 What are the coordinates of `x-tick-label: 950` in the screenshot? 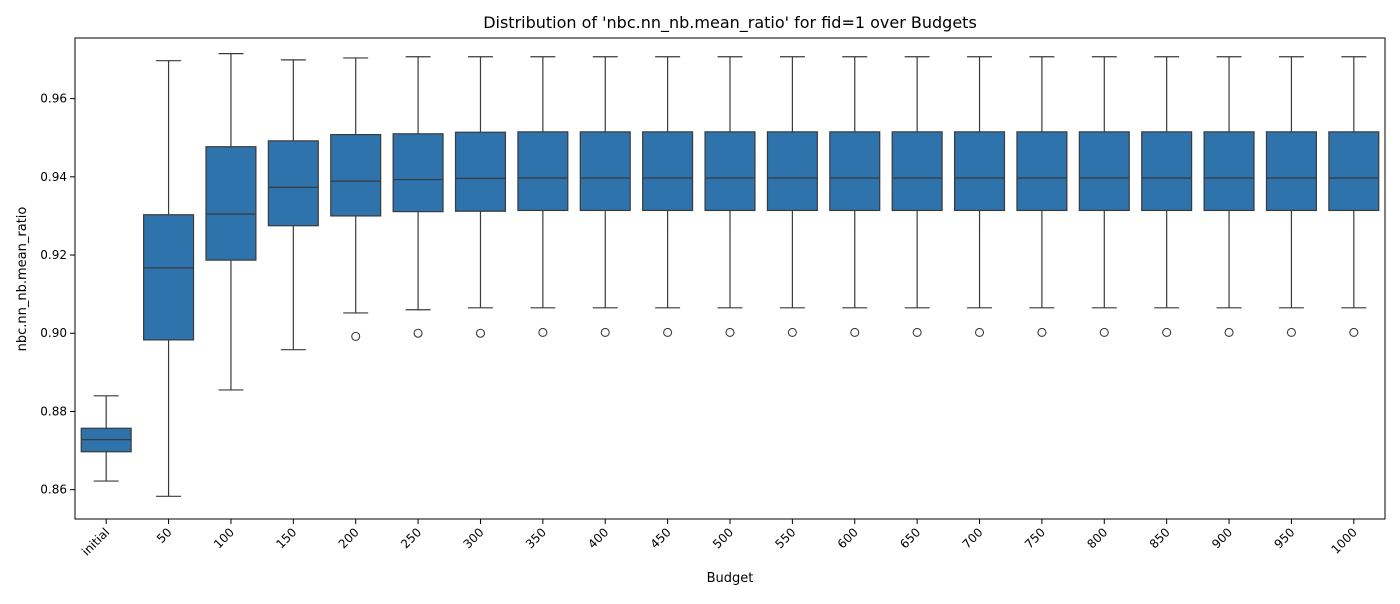 It's located at (1284, 538).